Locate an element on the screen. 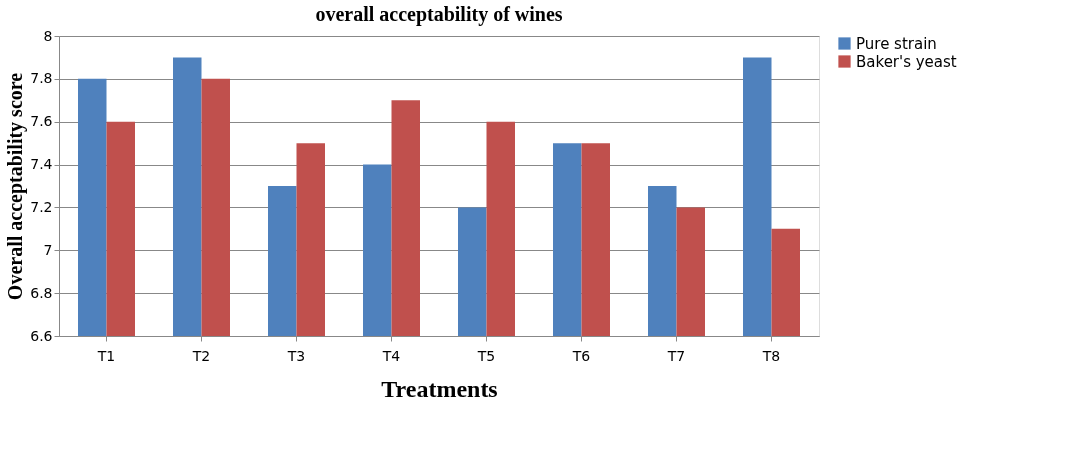 This screenshot has width=1088, height=462. y-tick-label: 7 is located at coordinates (48, 249).